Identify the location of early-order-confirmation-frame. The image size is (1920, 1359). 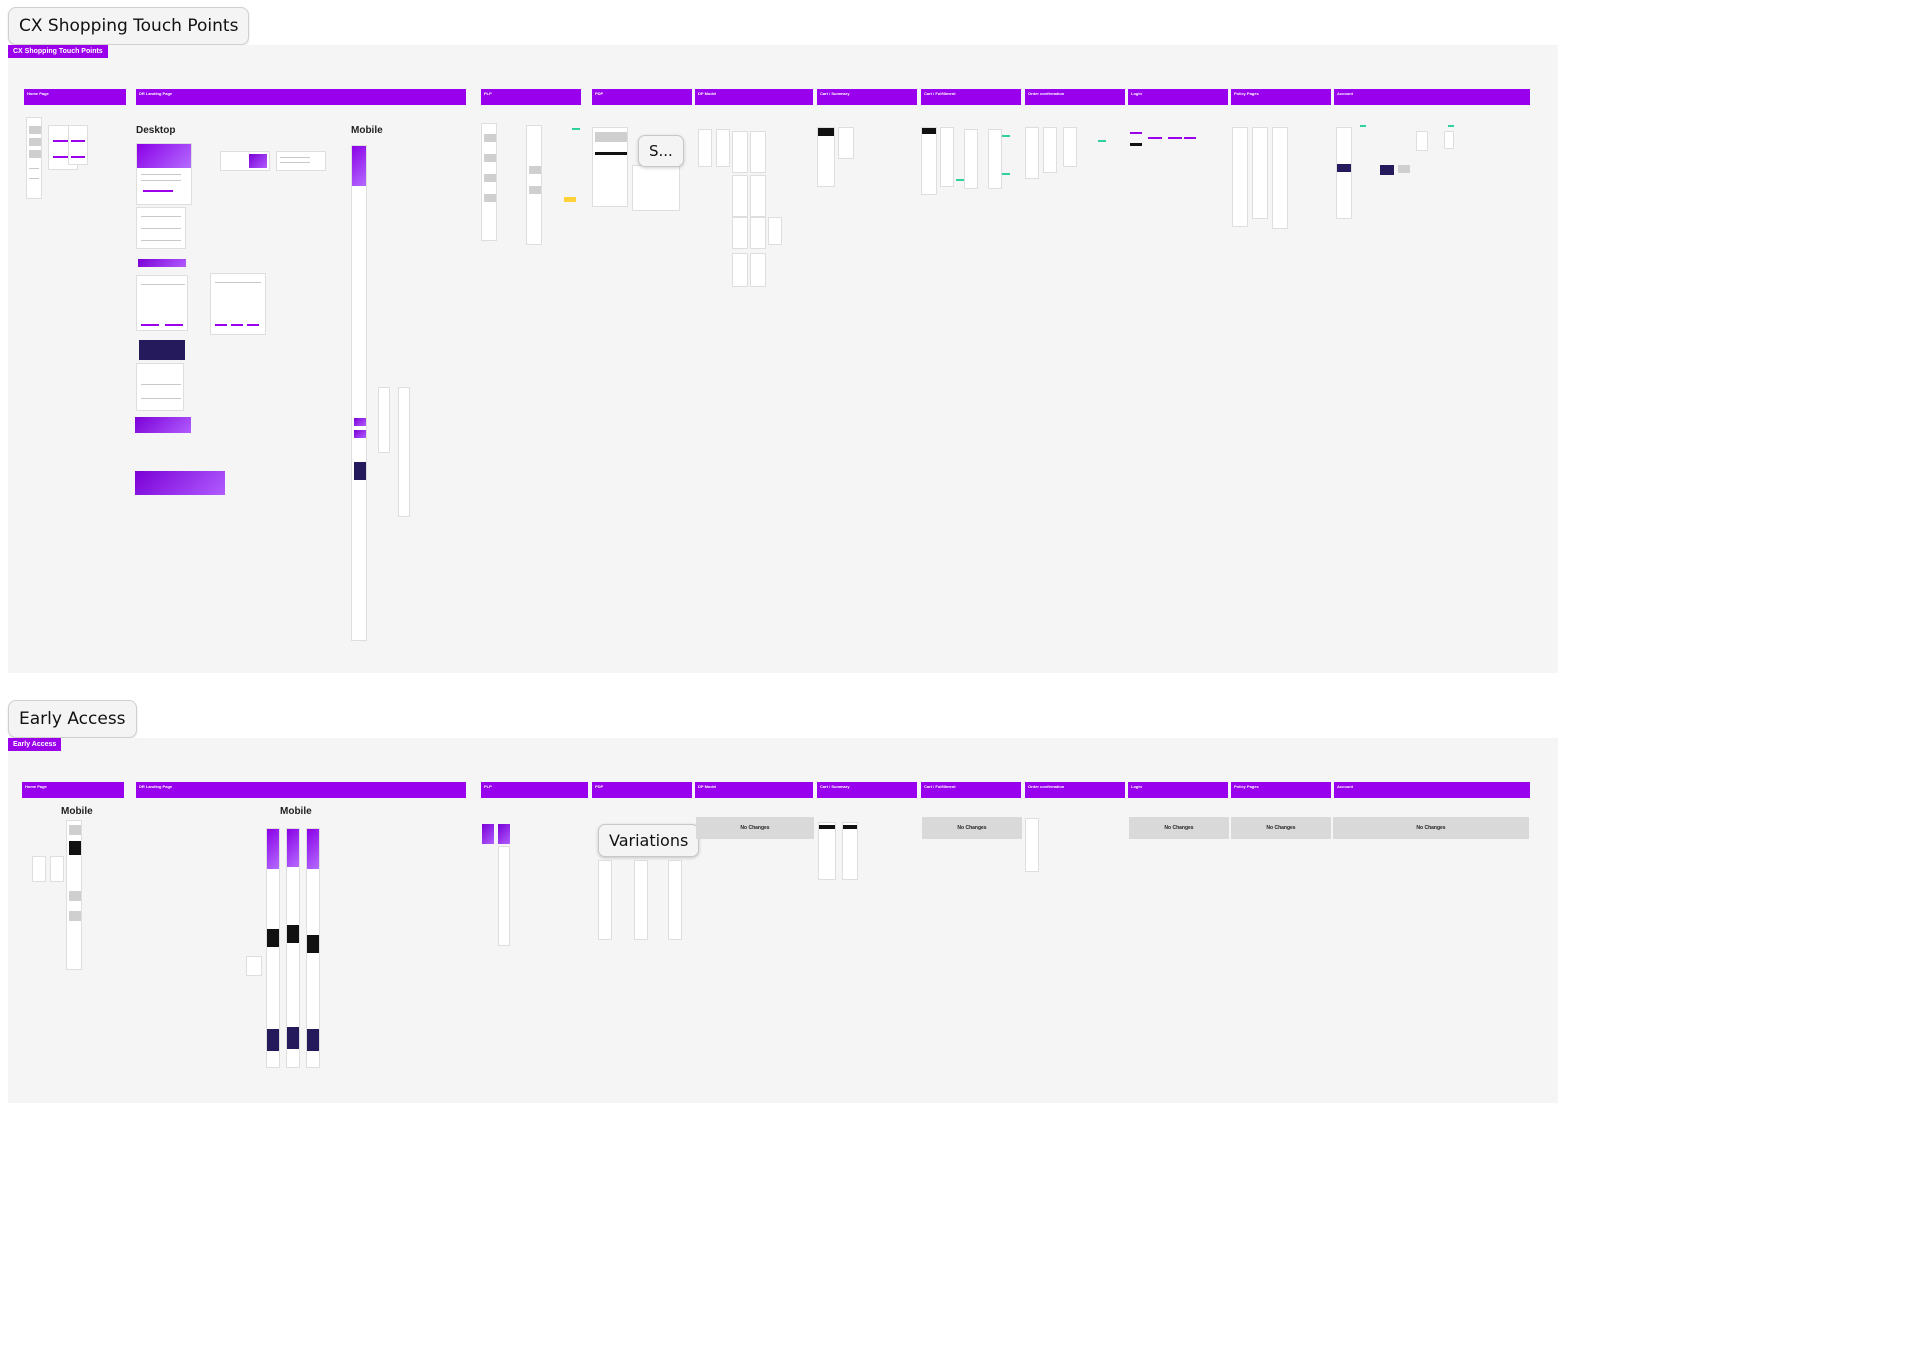
(1032, 845).